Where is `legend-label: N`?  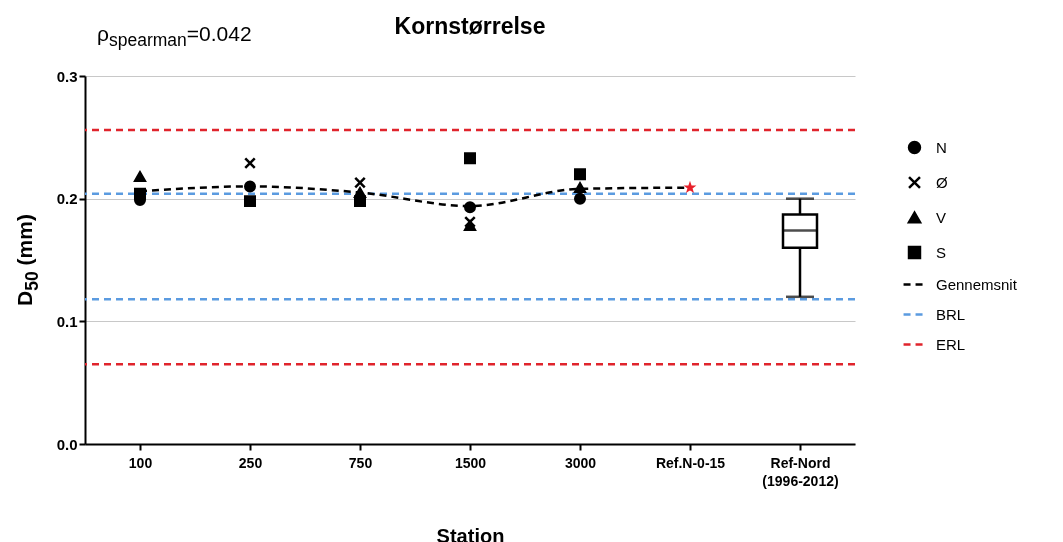 legend-label: N is located at coordinates (941, 147).